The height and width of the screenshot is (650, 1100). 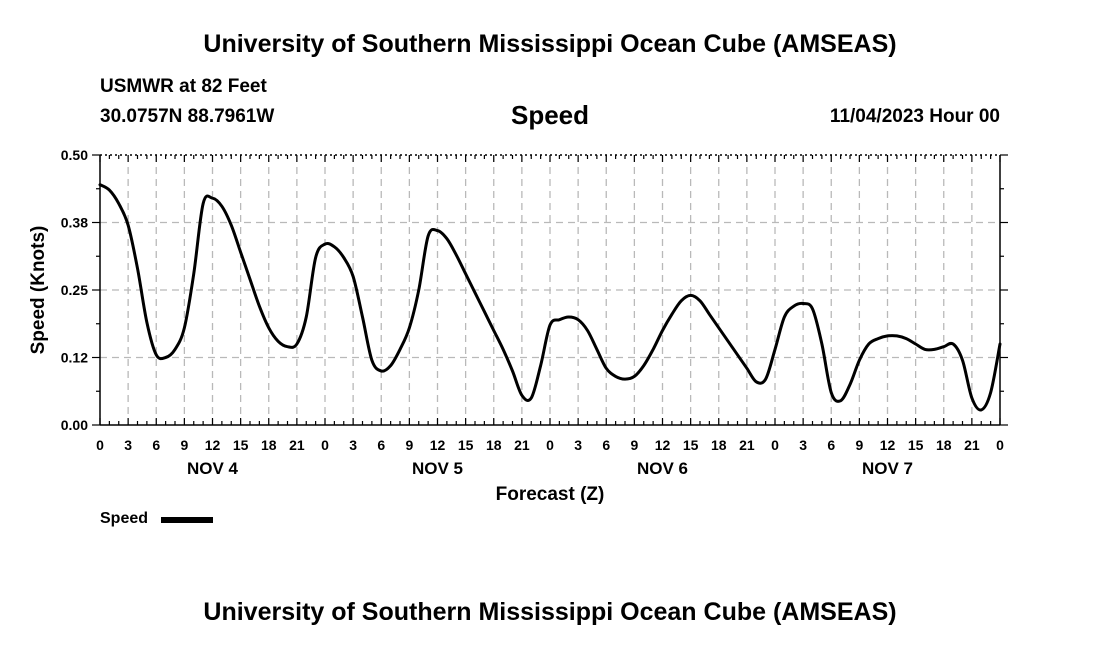 What do you see at coordinates (74, 290) in the screenshot?
I see `y-tick-label: 0.25` at bounding box center [74, 290].